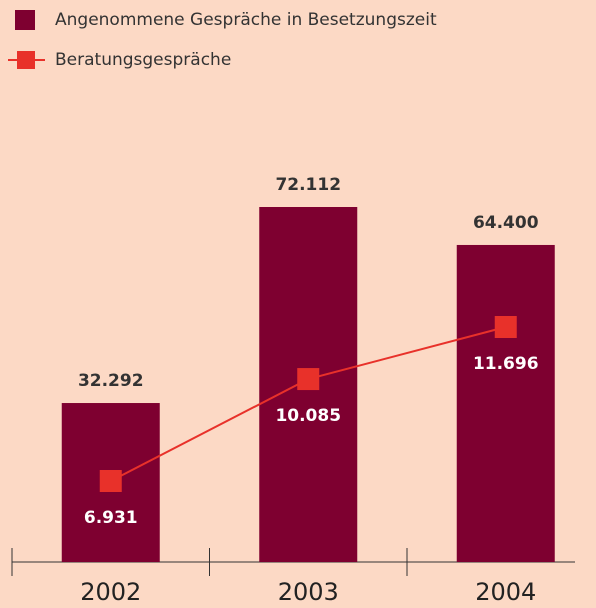 The image size is (596, 608). What do you see at coordinates (506, 223) in the screenshot?
I see `bar-value-label: 64.400` at bounding box center [506, 223].